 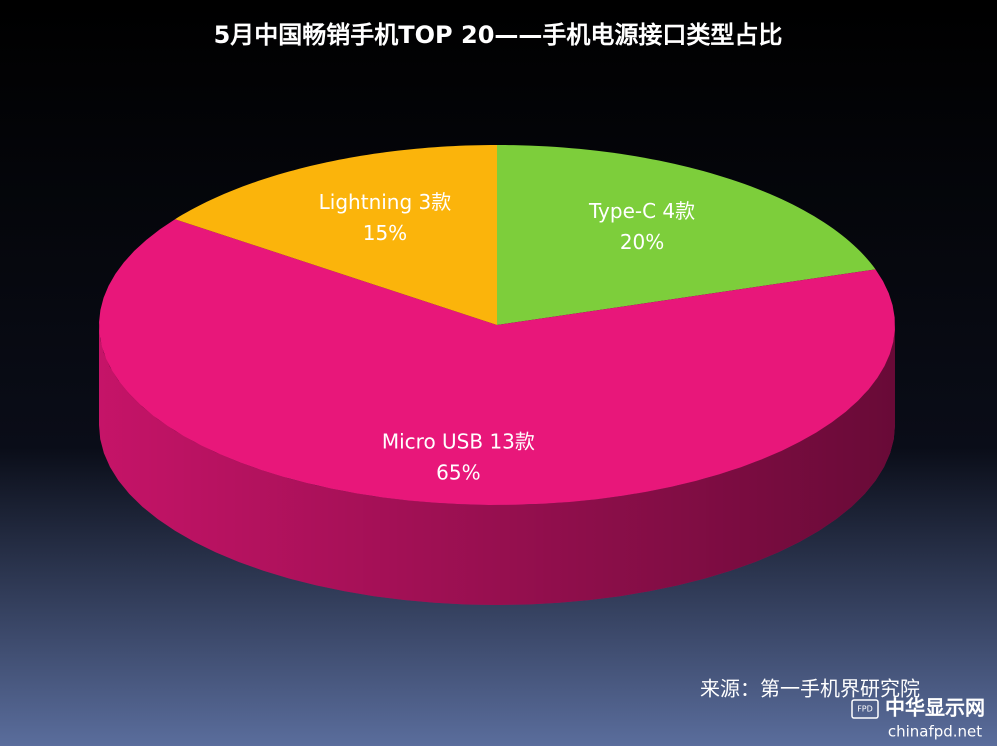 What do you see at coordinates (458, 442) in the screenshot?
I see `slice-label: Micro USB 13款` at bounding box center [458, 442].